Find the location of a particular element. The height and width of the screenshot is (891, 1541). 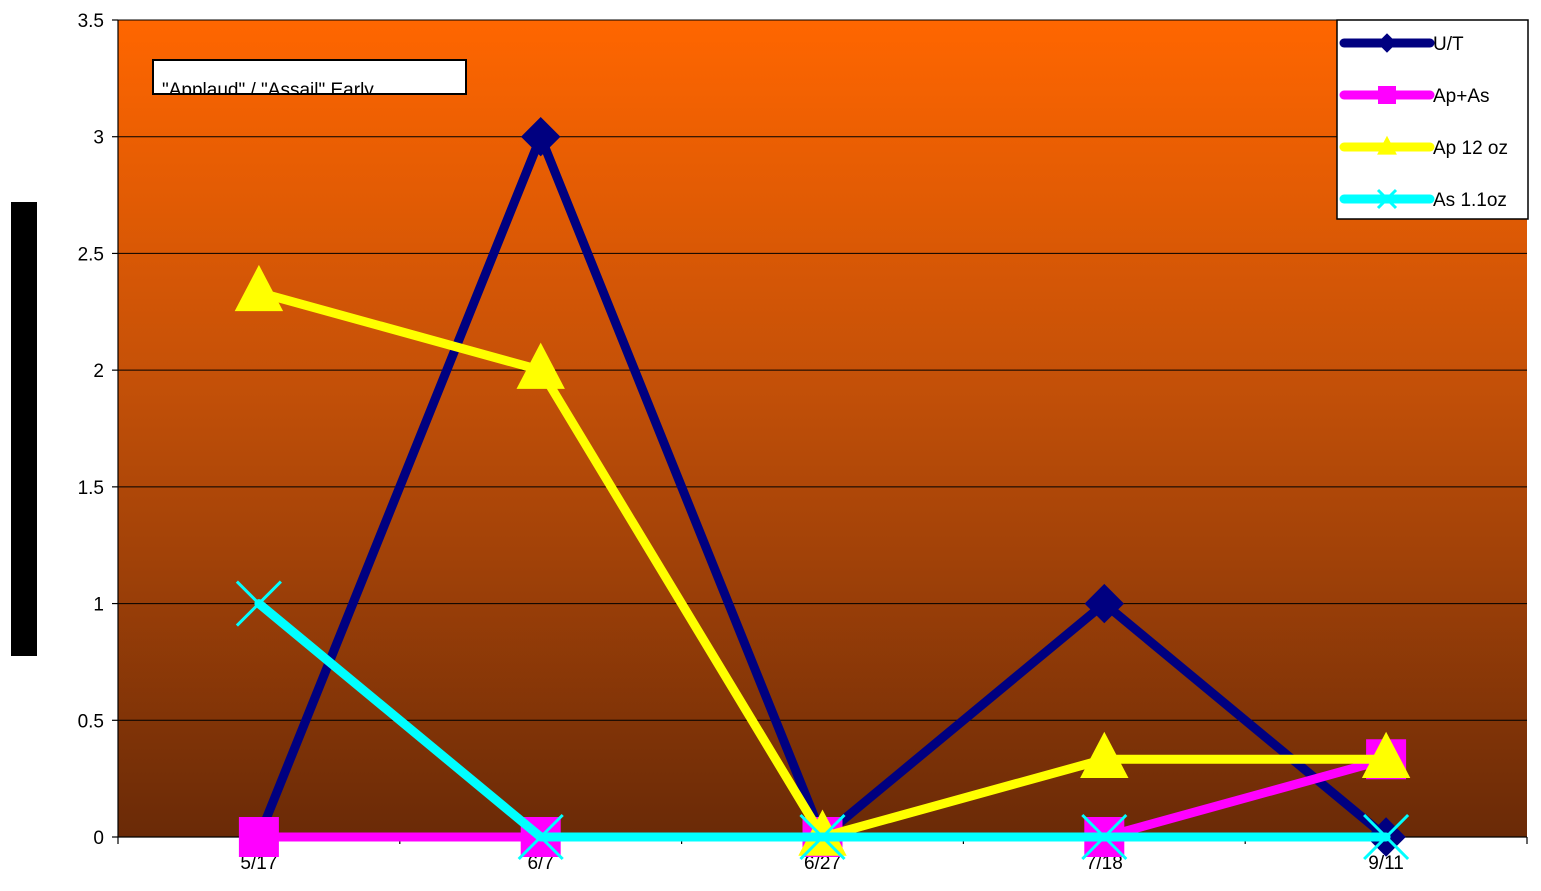

left-decoration-bar is located at coordinates (24, 429).